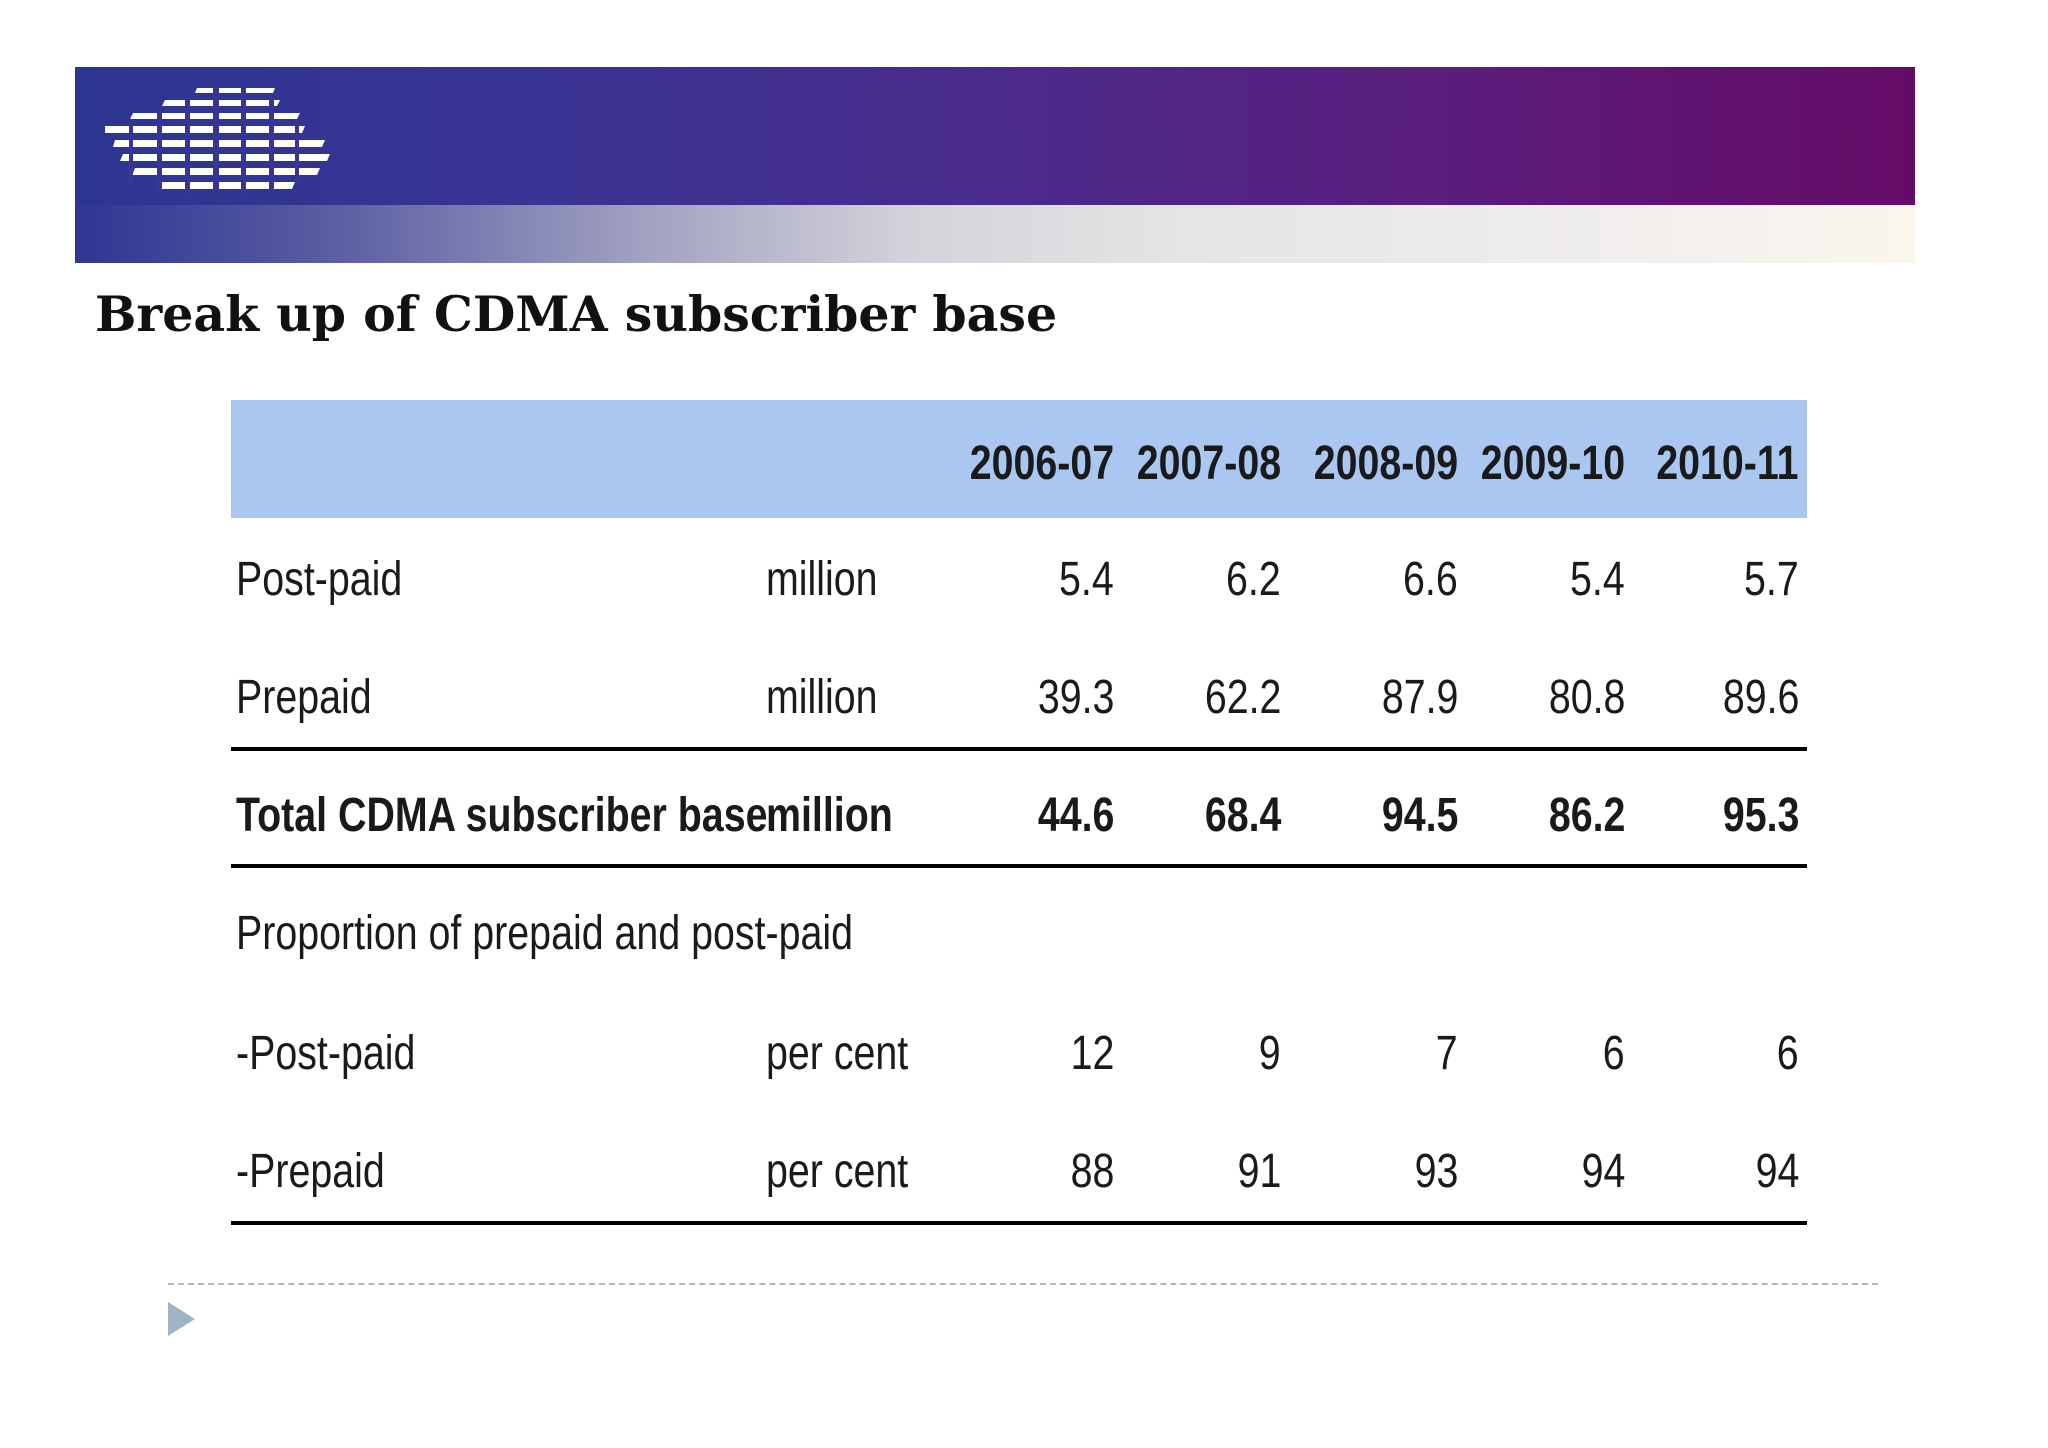 This screenshot has width=2048, height=1448. I want to click on table-cell: 9, so click(1270, 1053).